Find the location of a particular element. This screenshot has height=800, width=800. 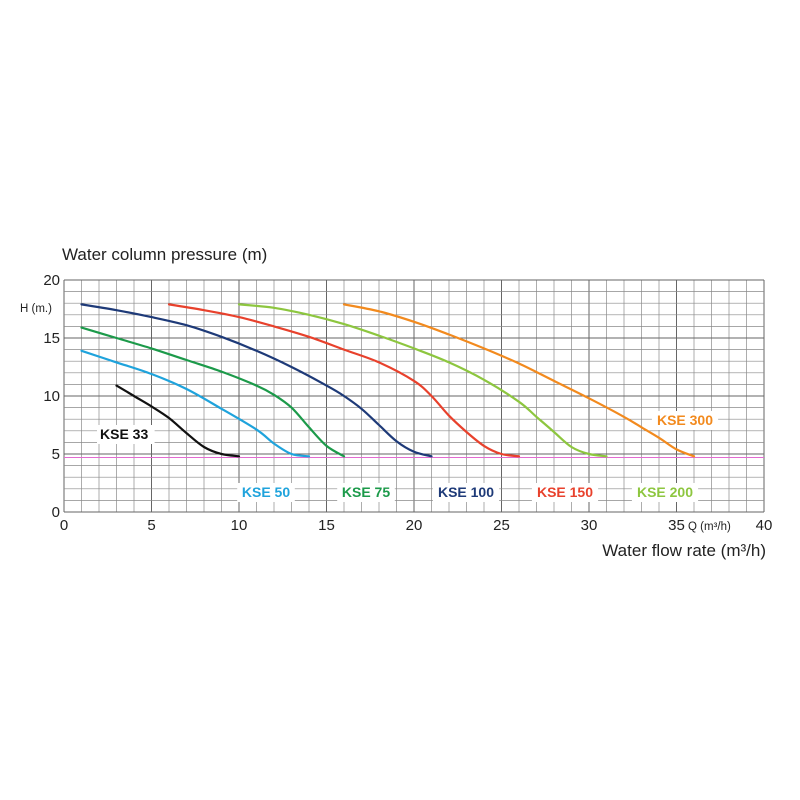

y-tick-labels: 0 5 10 15 20 is located at coordinates (51, 396).